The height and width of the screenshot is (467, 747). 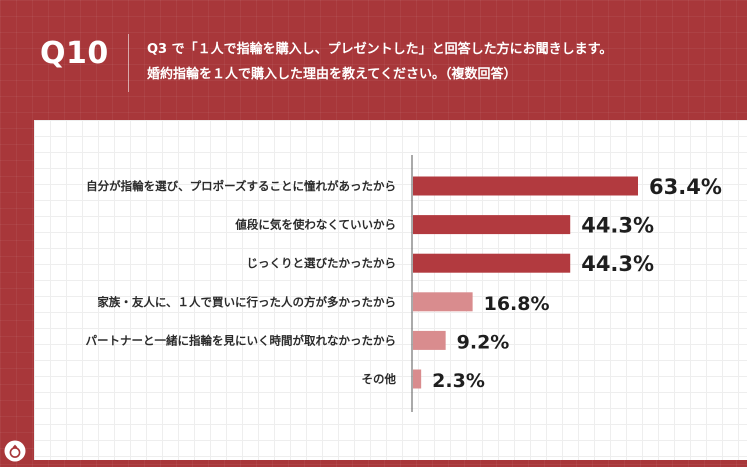 What do you see at coordinates (379, 379) in the screenshot?
I see `category-label: その他` at bounding box center [379, 379].